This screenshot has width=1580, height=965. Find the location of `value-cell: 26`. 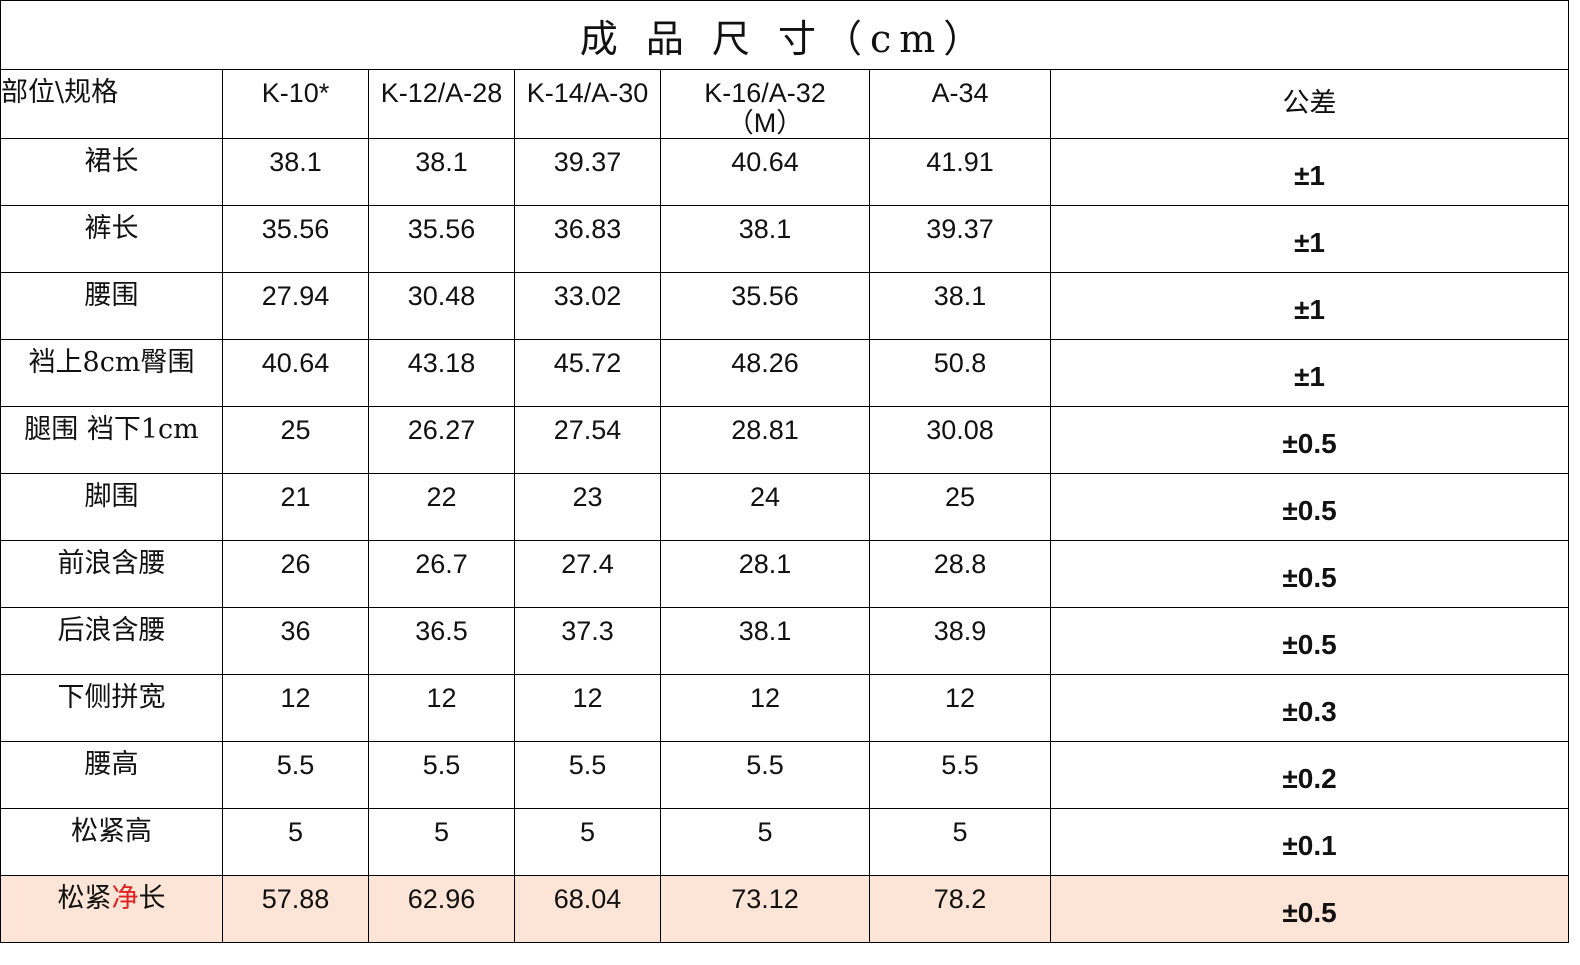

value-cell: 26 is located at coordinates (295, 574).